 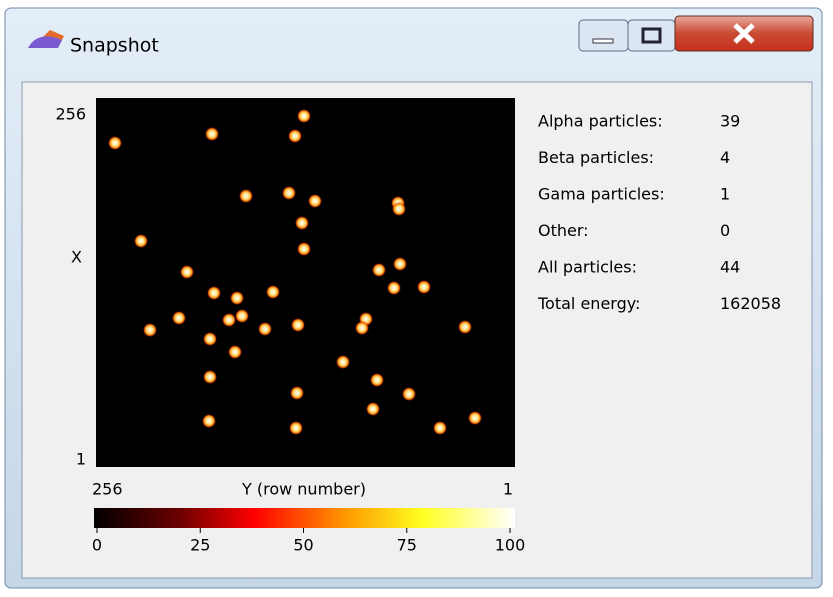 What do you see at coordinates (587, 267) in the screenshot?
I see `stat-label: All particles:` at bounding box center [587, 267].